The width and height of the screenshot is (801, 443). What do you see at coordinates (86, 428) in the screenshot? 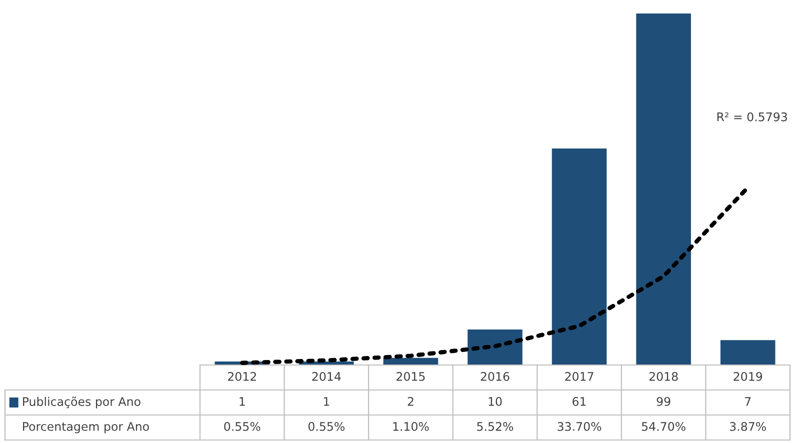
I see `text: Porcentagem por Ano` at bounding box center [86, 428].